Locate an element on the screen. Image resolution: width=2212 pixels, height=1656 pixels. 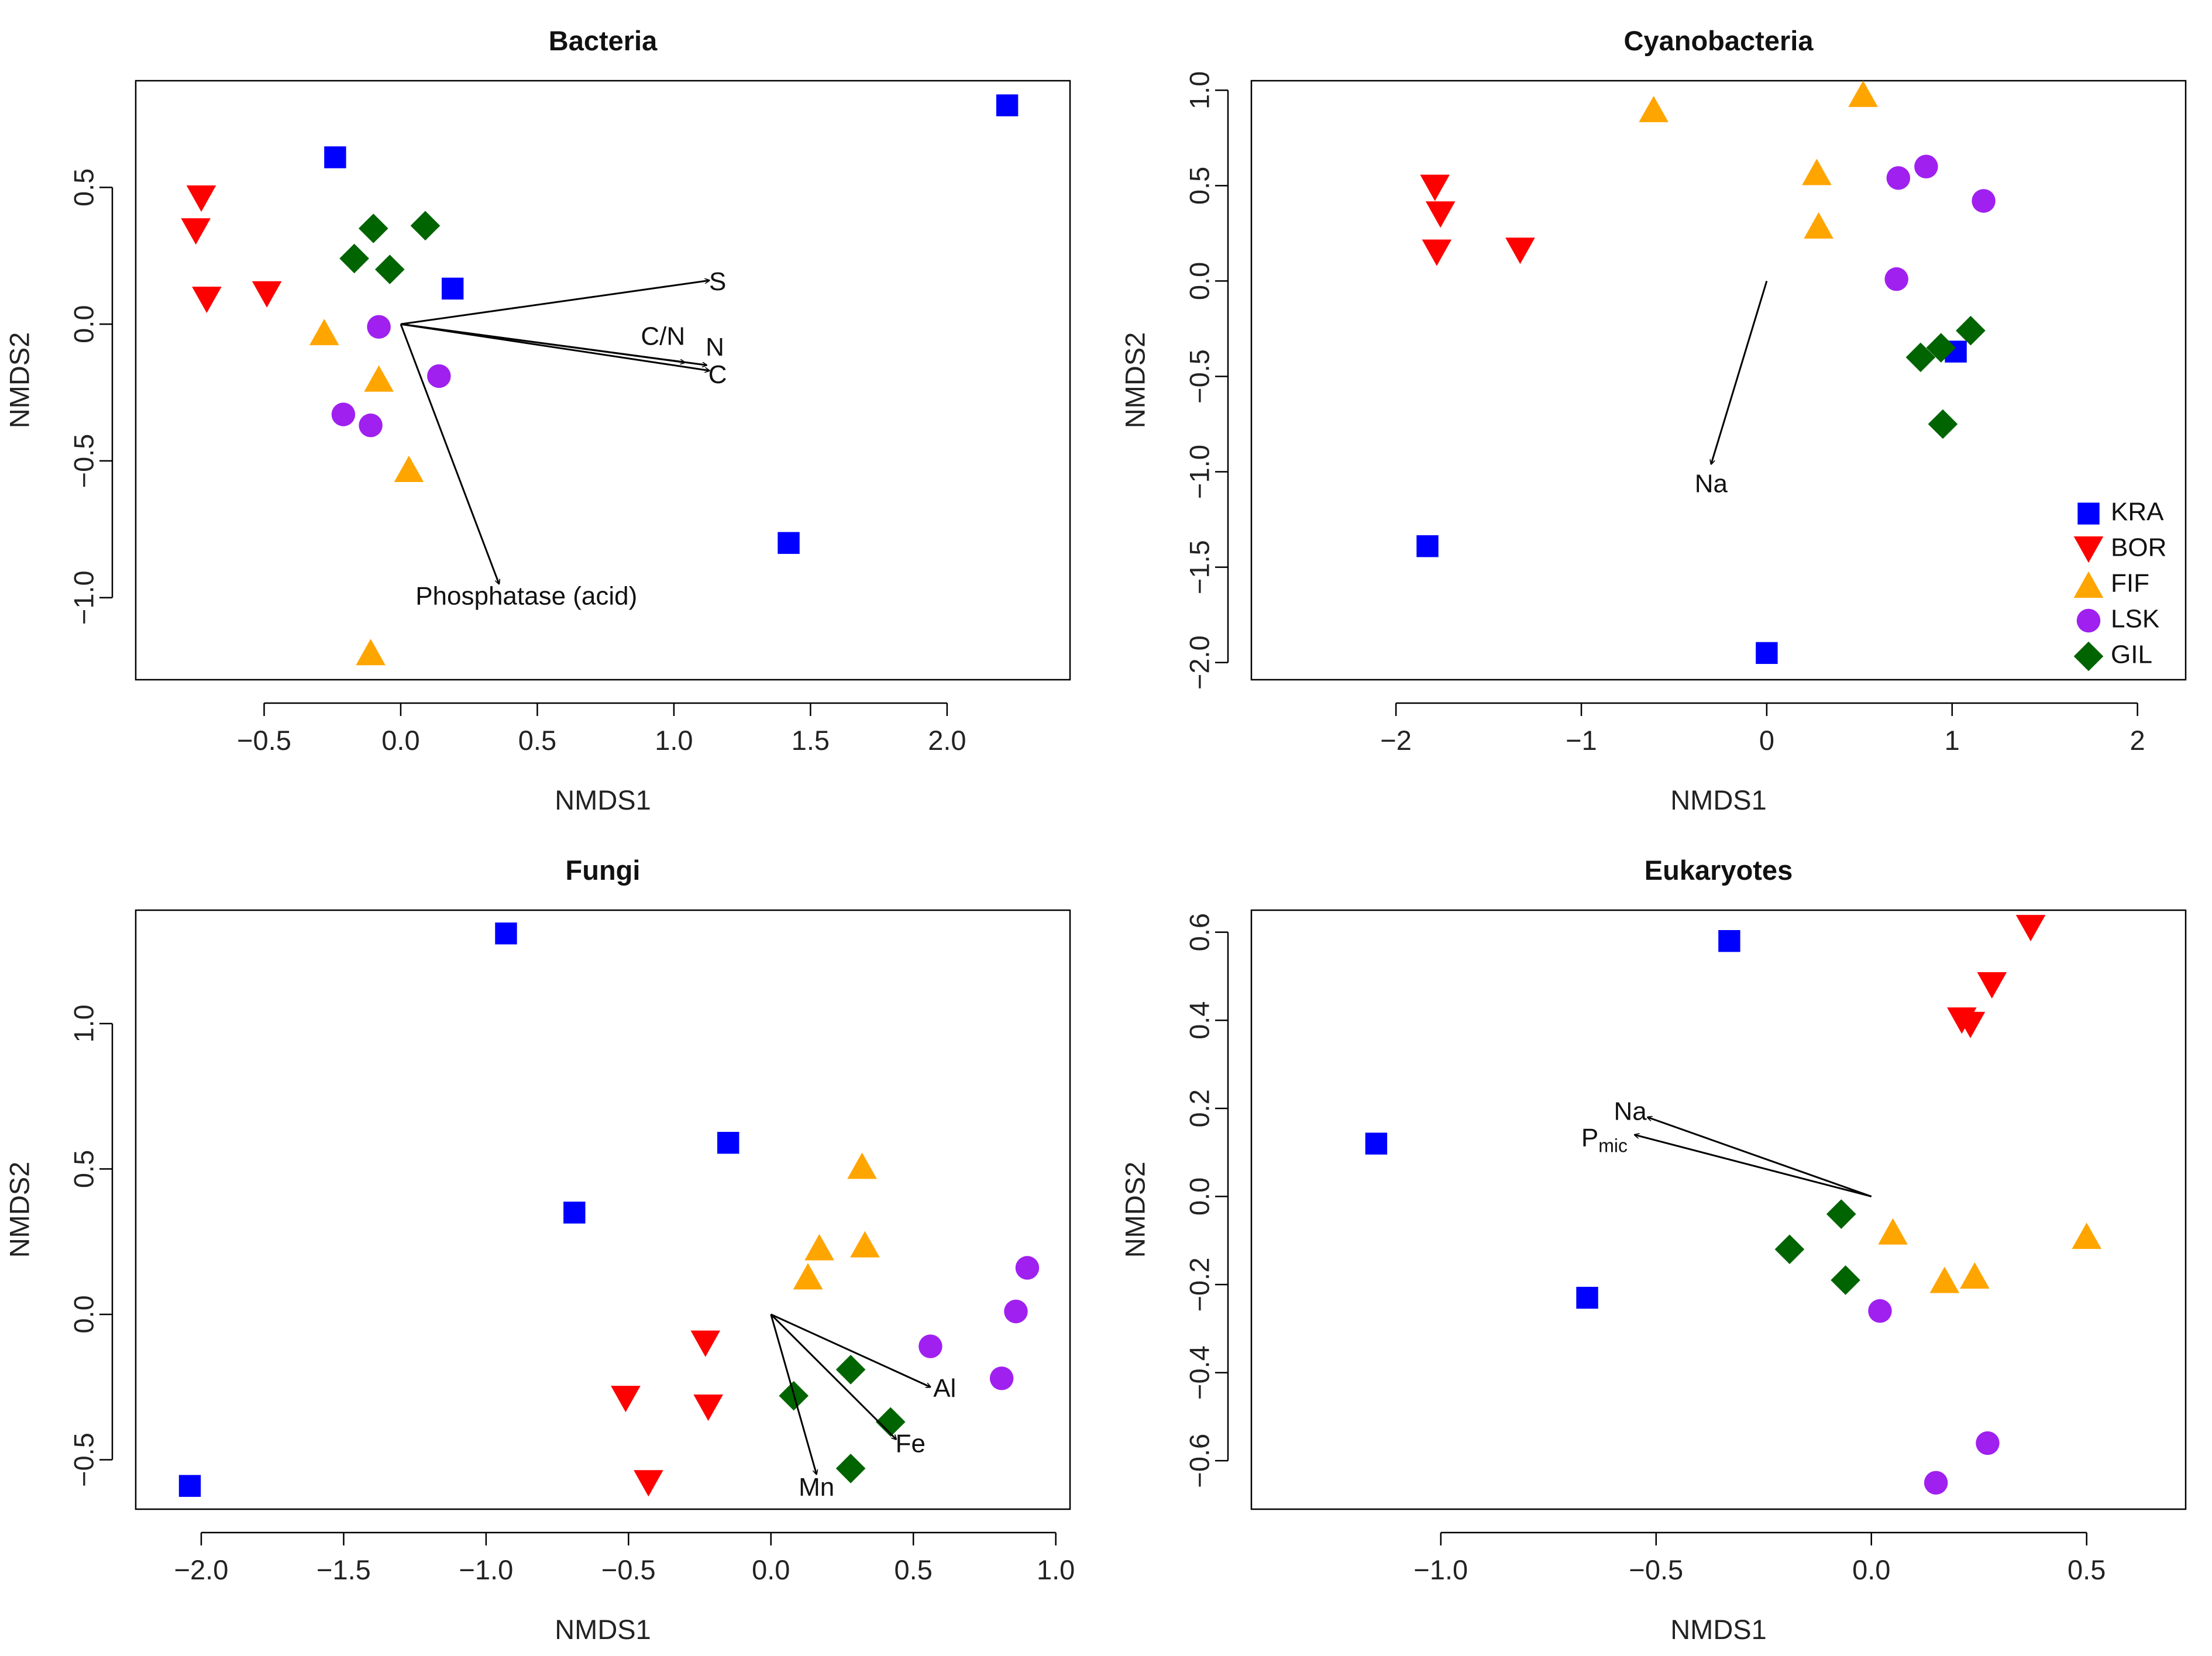
vector-label-mn: Mn is located at coordinates (816, 1487).